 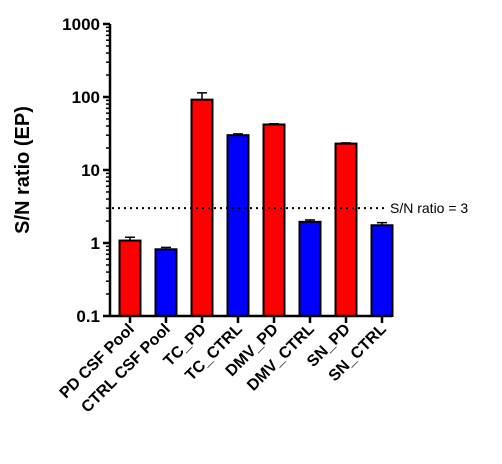 What do you see at coordinates (81, 24) in the screenshot?
I see `y-tick-label: 1000` at bounding box center [81, 24].